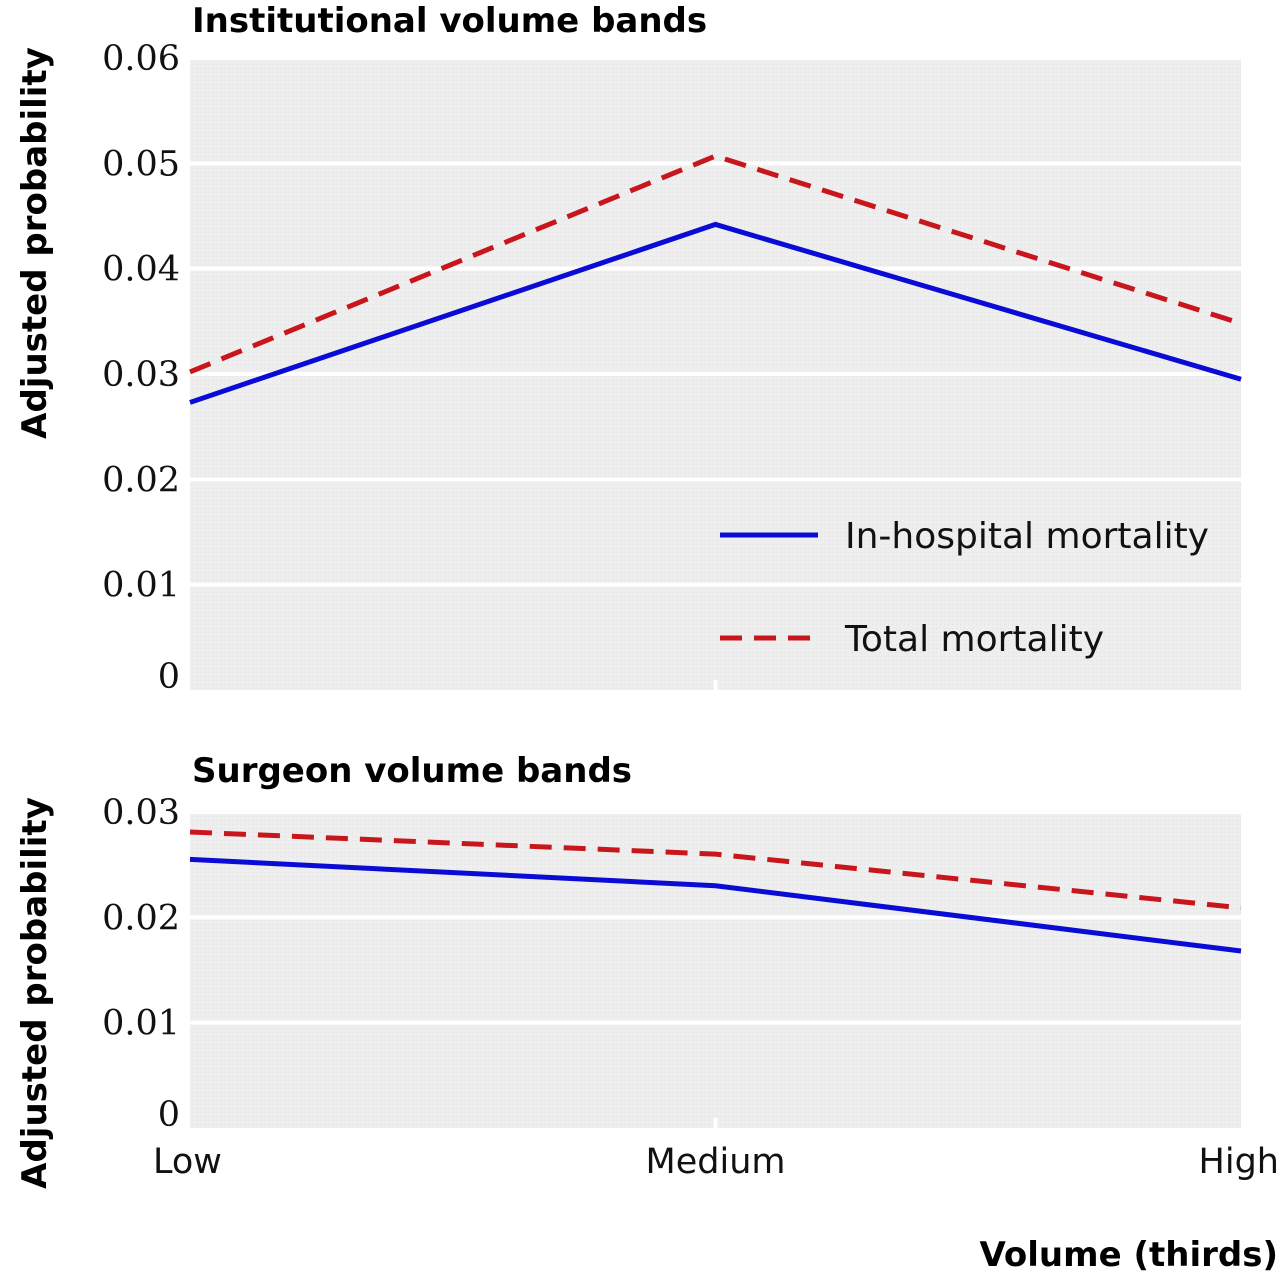  I want to click on x-tick-label: Medium, so click(716, 1162).